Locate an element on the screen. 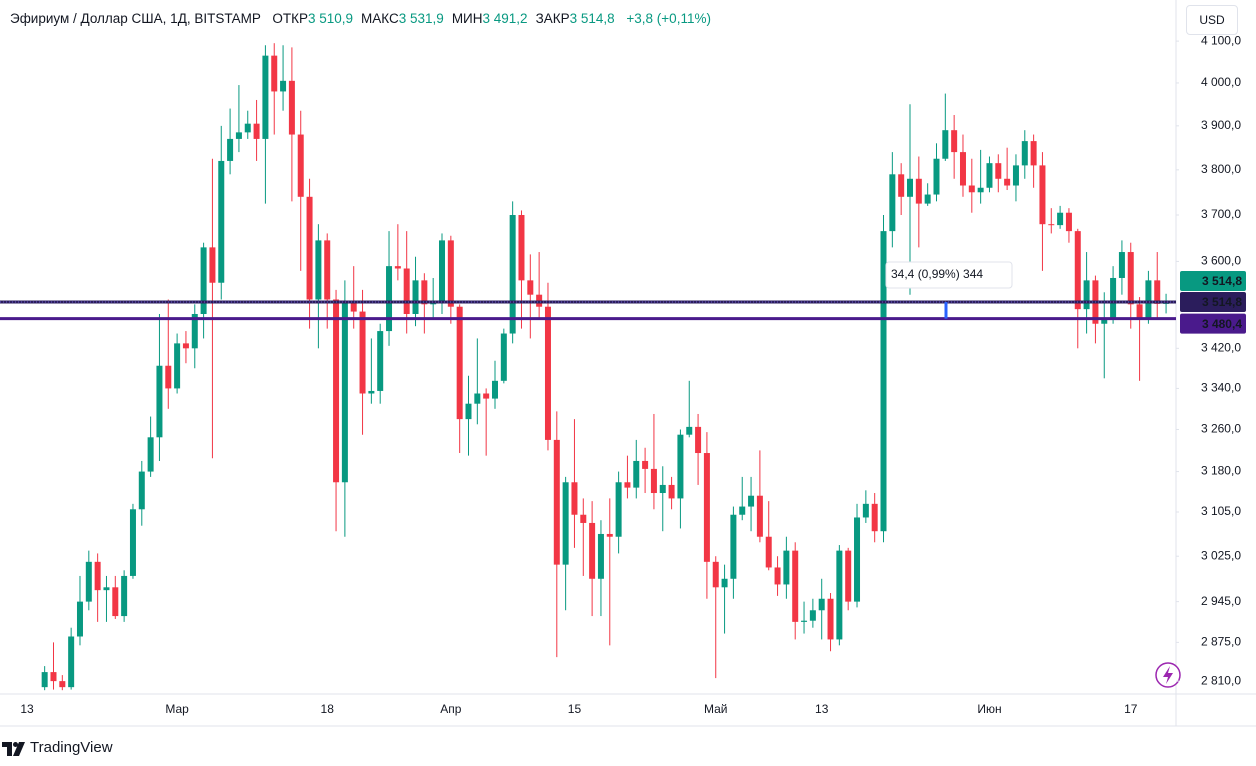 The image size is (1256, 766). y-tick-label: 2 875,0 is located at coordinates (1221, 642).